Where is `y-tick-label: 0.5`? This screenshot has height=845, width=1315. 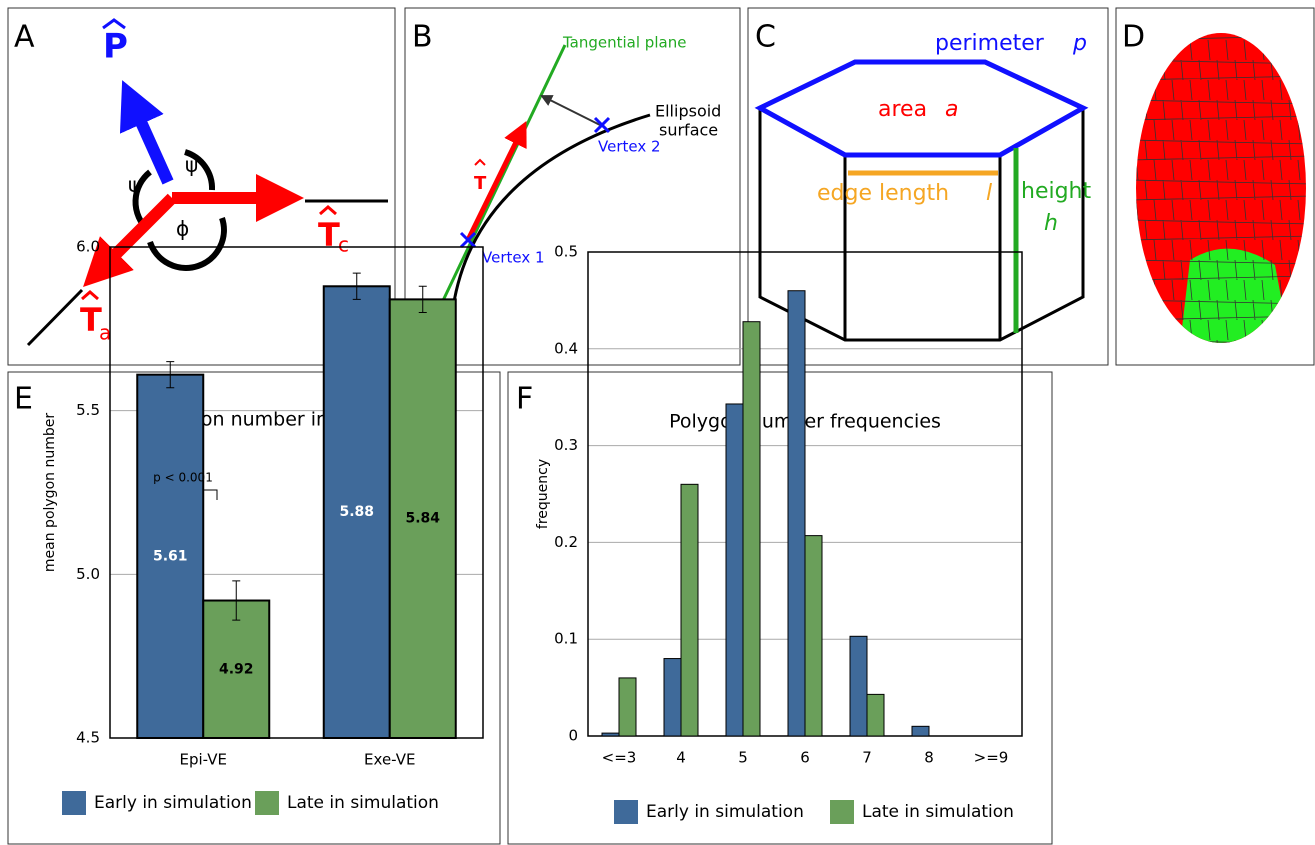
y-tick-label: 0.5 is located at coordinates (566, 252).